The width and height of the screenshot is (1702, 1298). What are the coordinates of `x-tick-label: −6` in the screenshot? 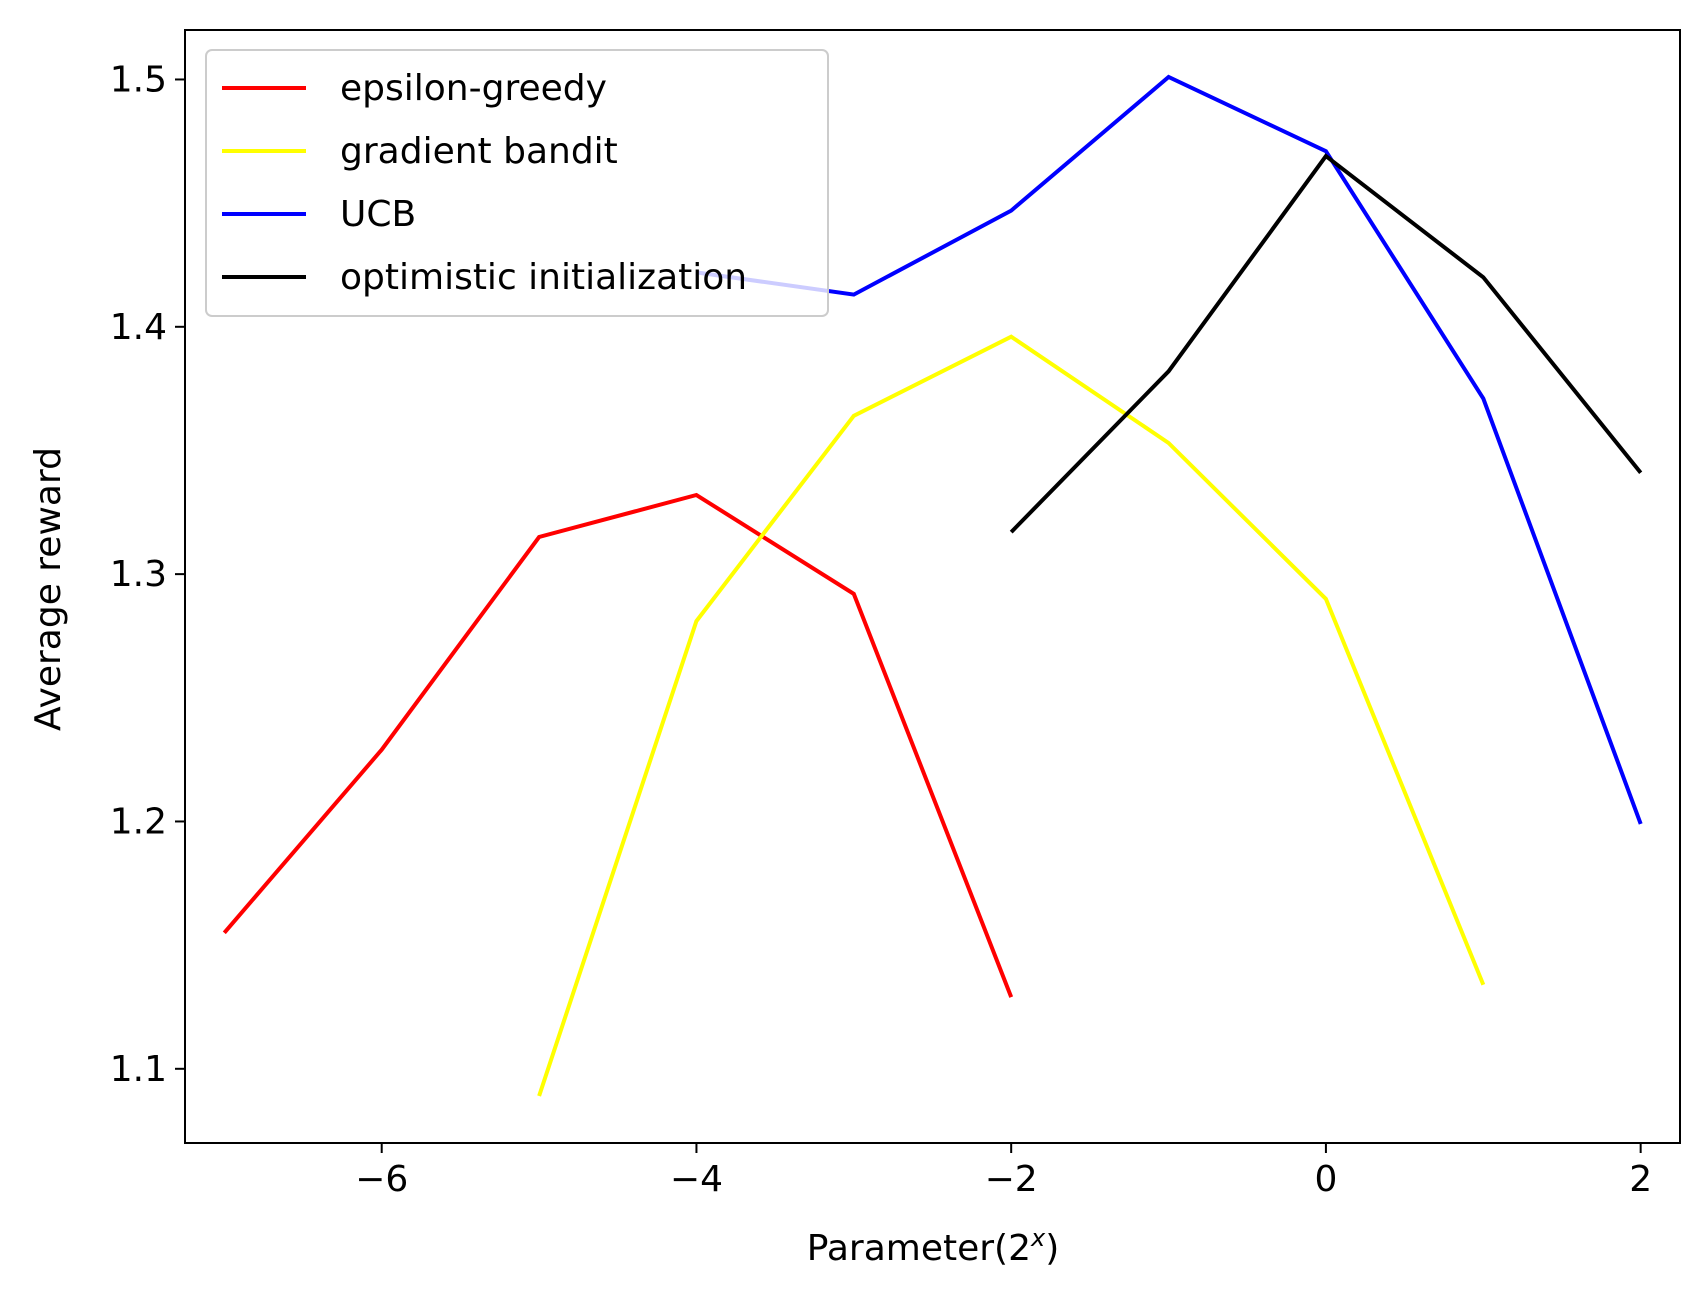 It's located at (381, 1179).